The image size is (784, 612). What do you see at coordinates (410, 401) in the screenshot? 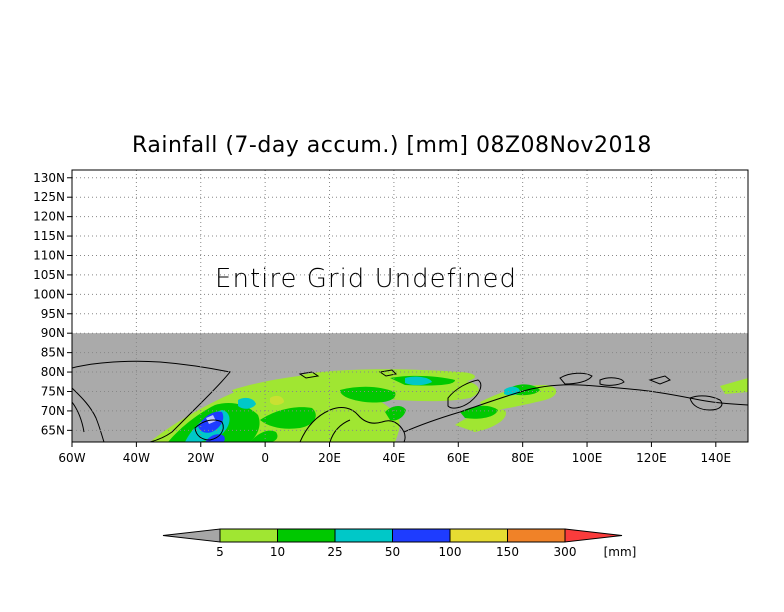
I see `coastlines` at bounding box center [410, 401].